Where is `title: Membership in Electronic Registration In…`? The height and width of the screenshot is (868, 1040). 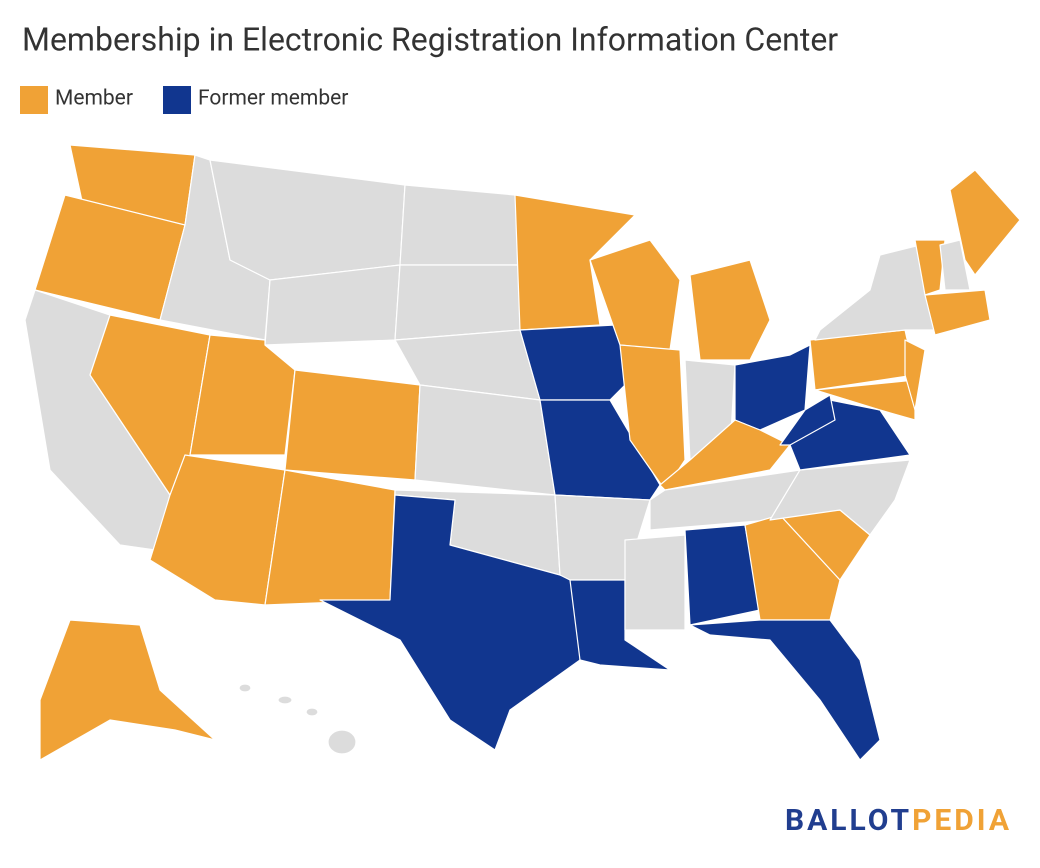 title: Membership in Electronic Registration In… is located at coordinates (430, 39).